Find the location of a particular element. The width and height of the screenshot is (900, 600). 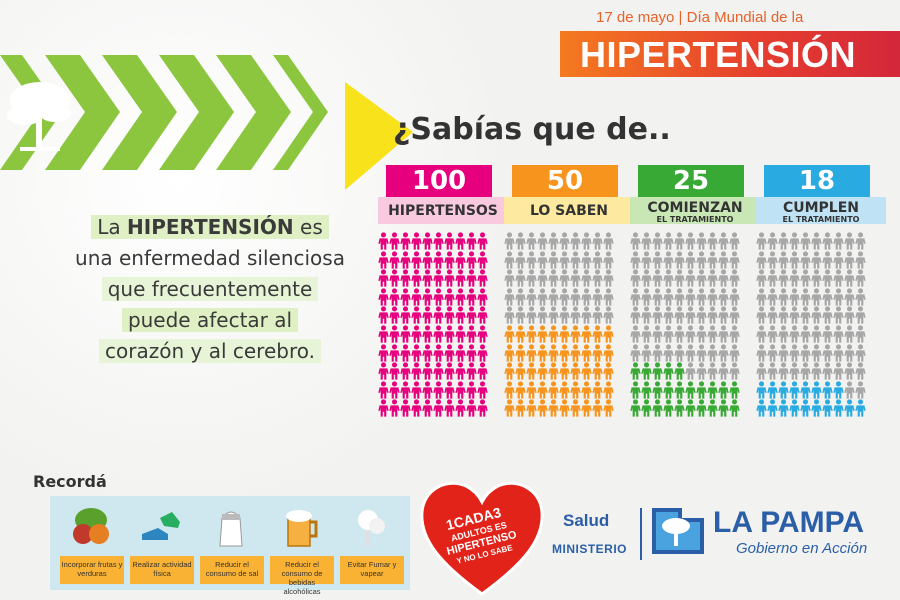

value-box: 18 is located at coordinates (817, 181).